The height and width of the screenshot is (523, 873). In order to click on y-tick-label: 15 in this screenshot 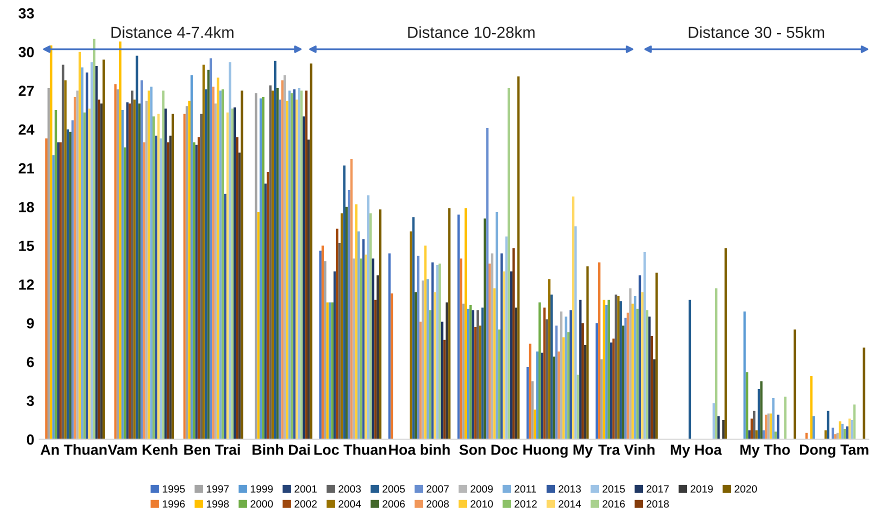, I will do `click(26, 245)`.